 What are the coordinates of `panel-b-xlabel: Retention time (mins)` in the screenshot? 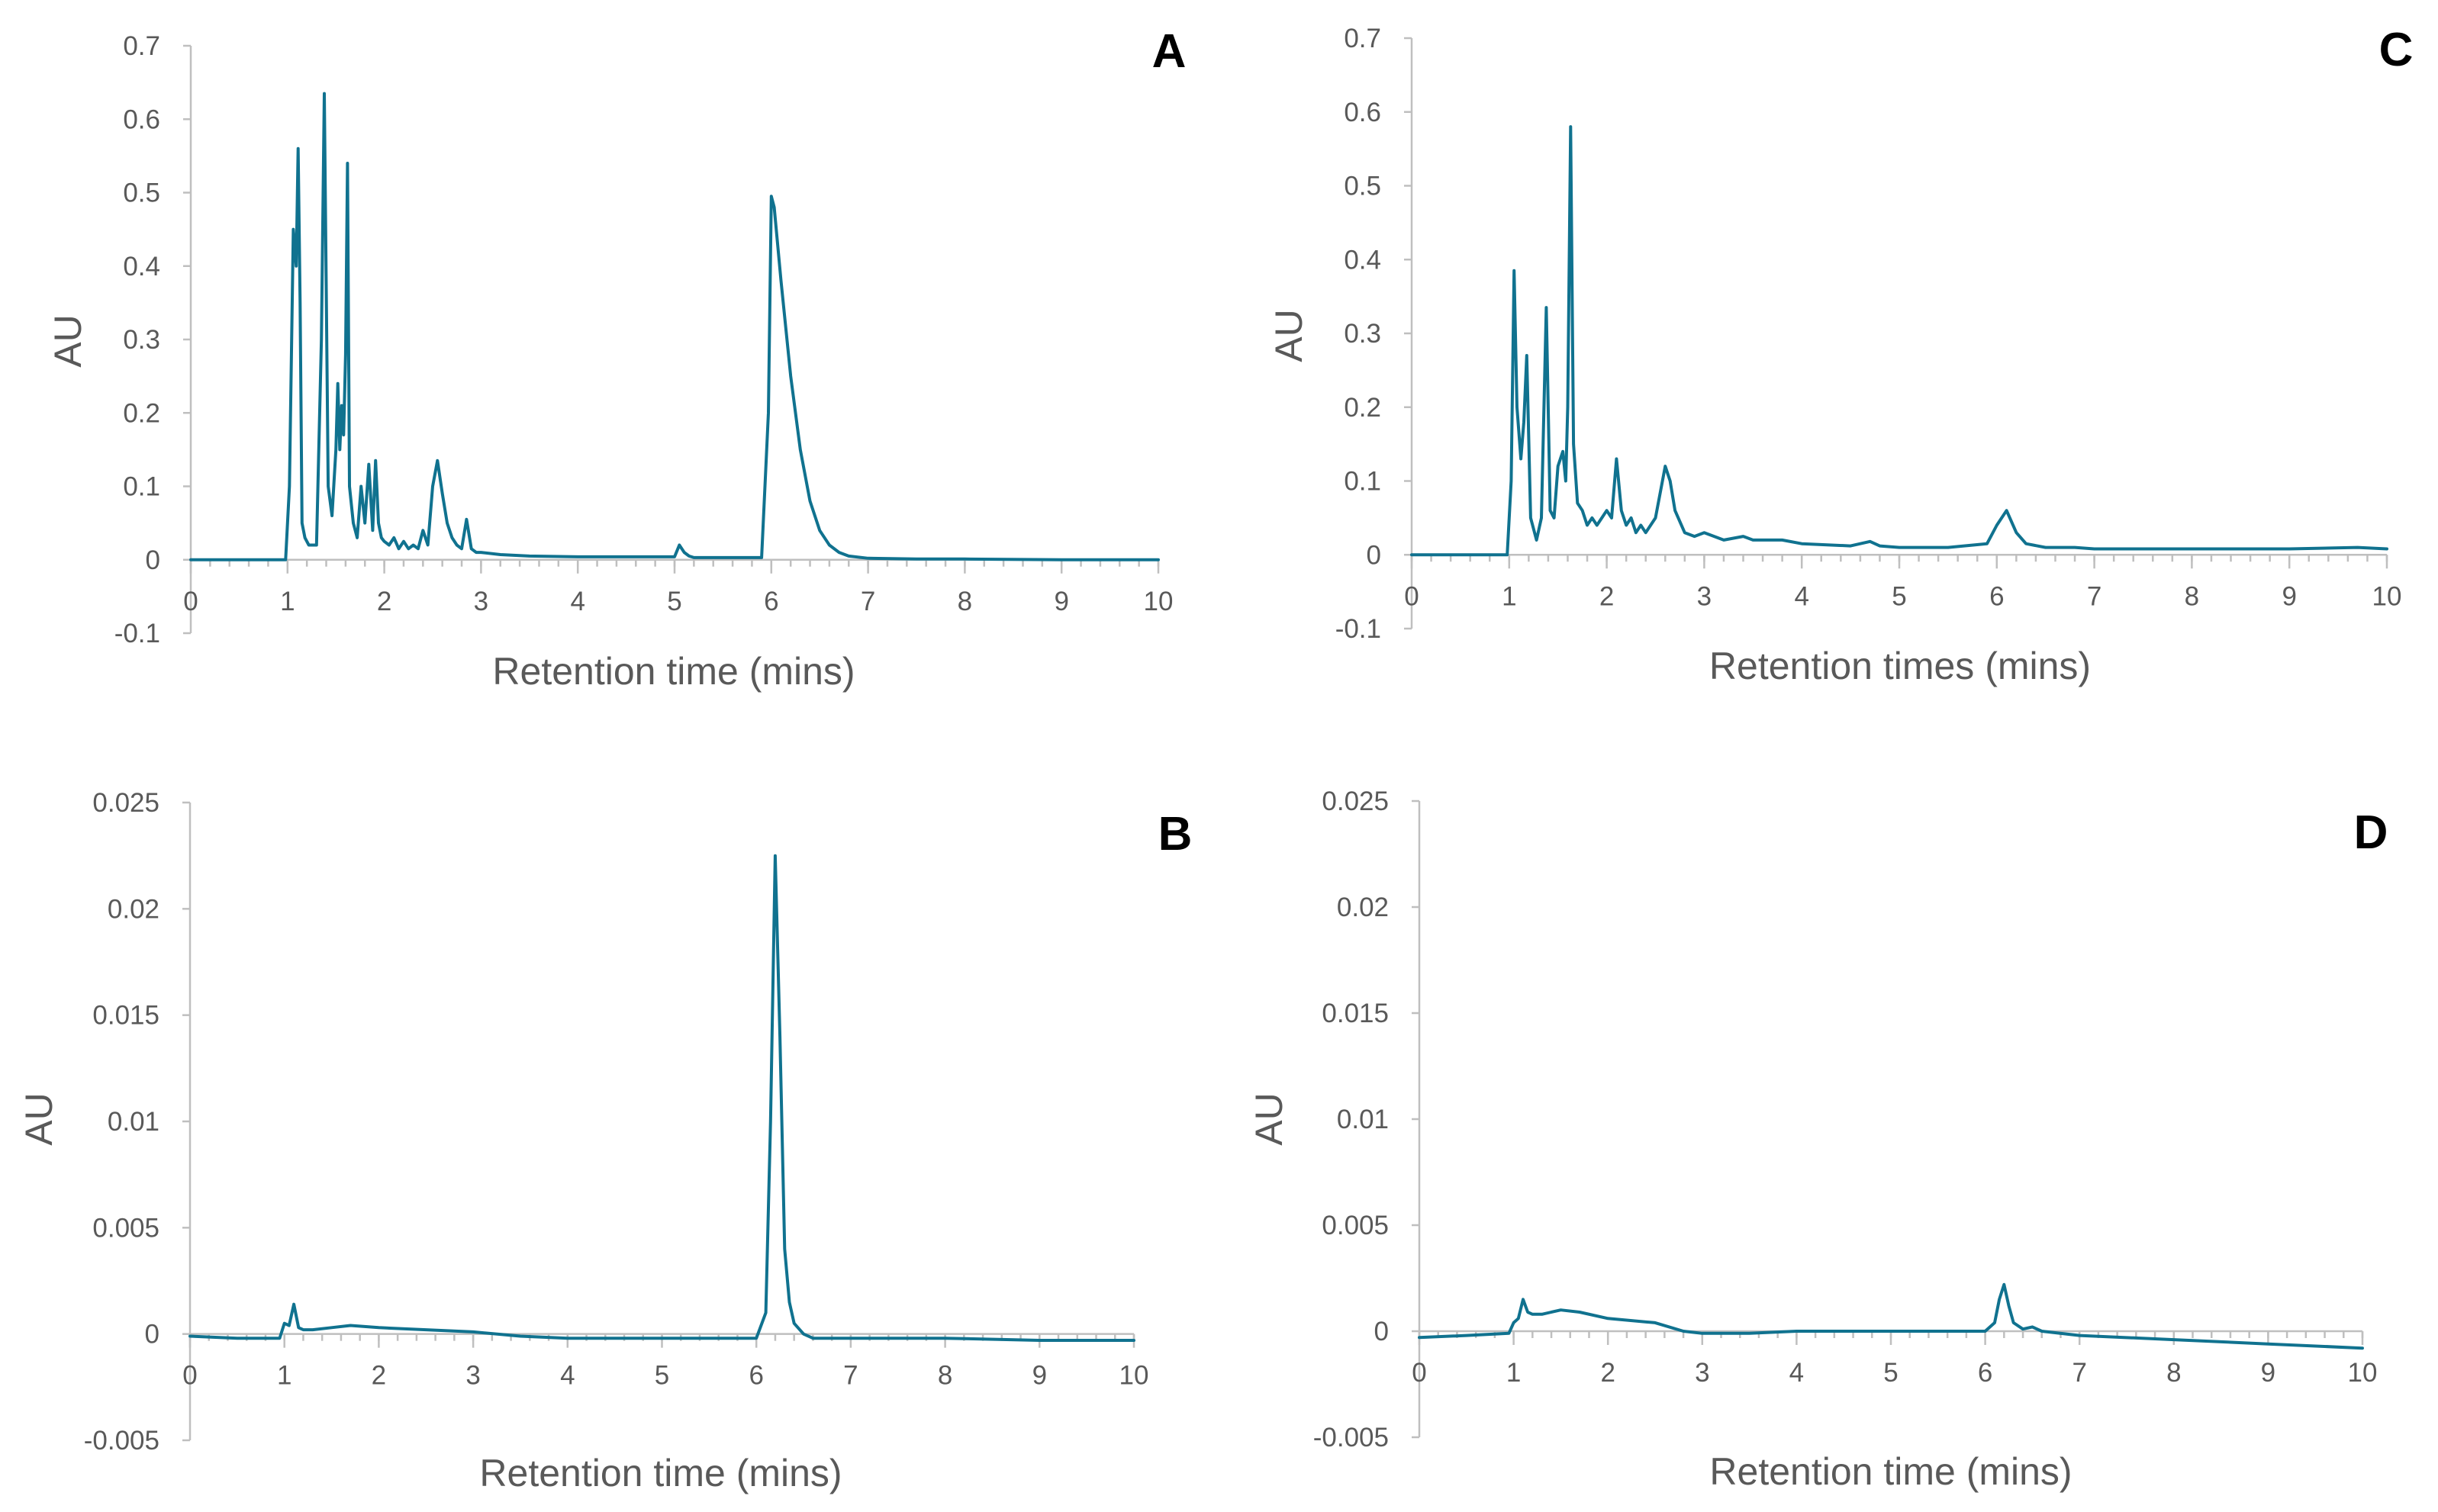 It's located at (660, 1473).